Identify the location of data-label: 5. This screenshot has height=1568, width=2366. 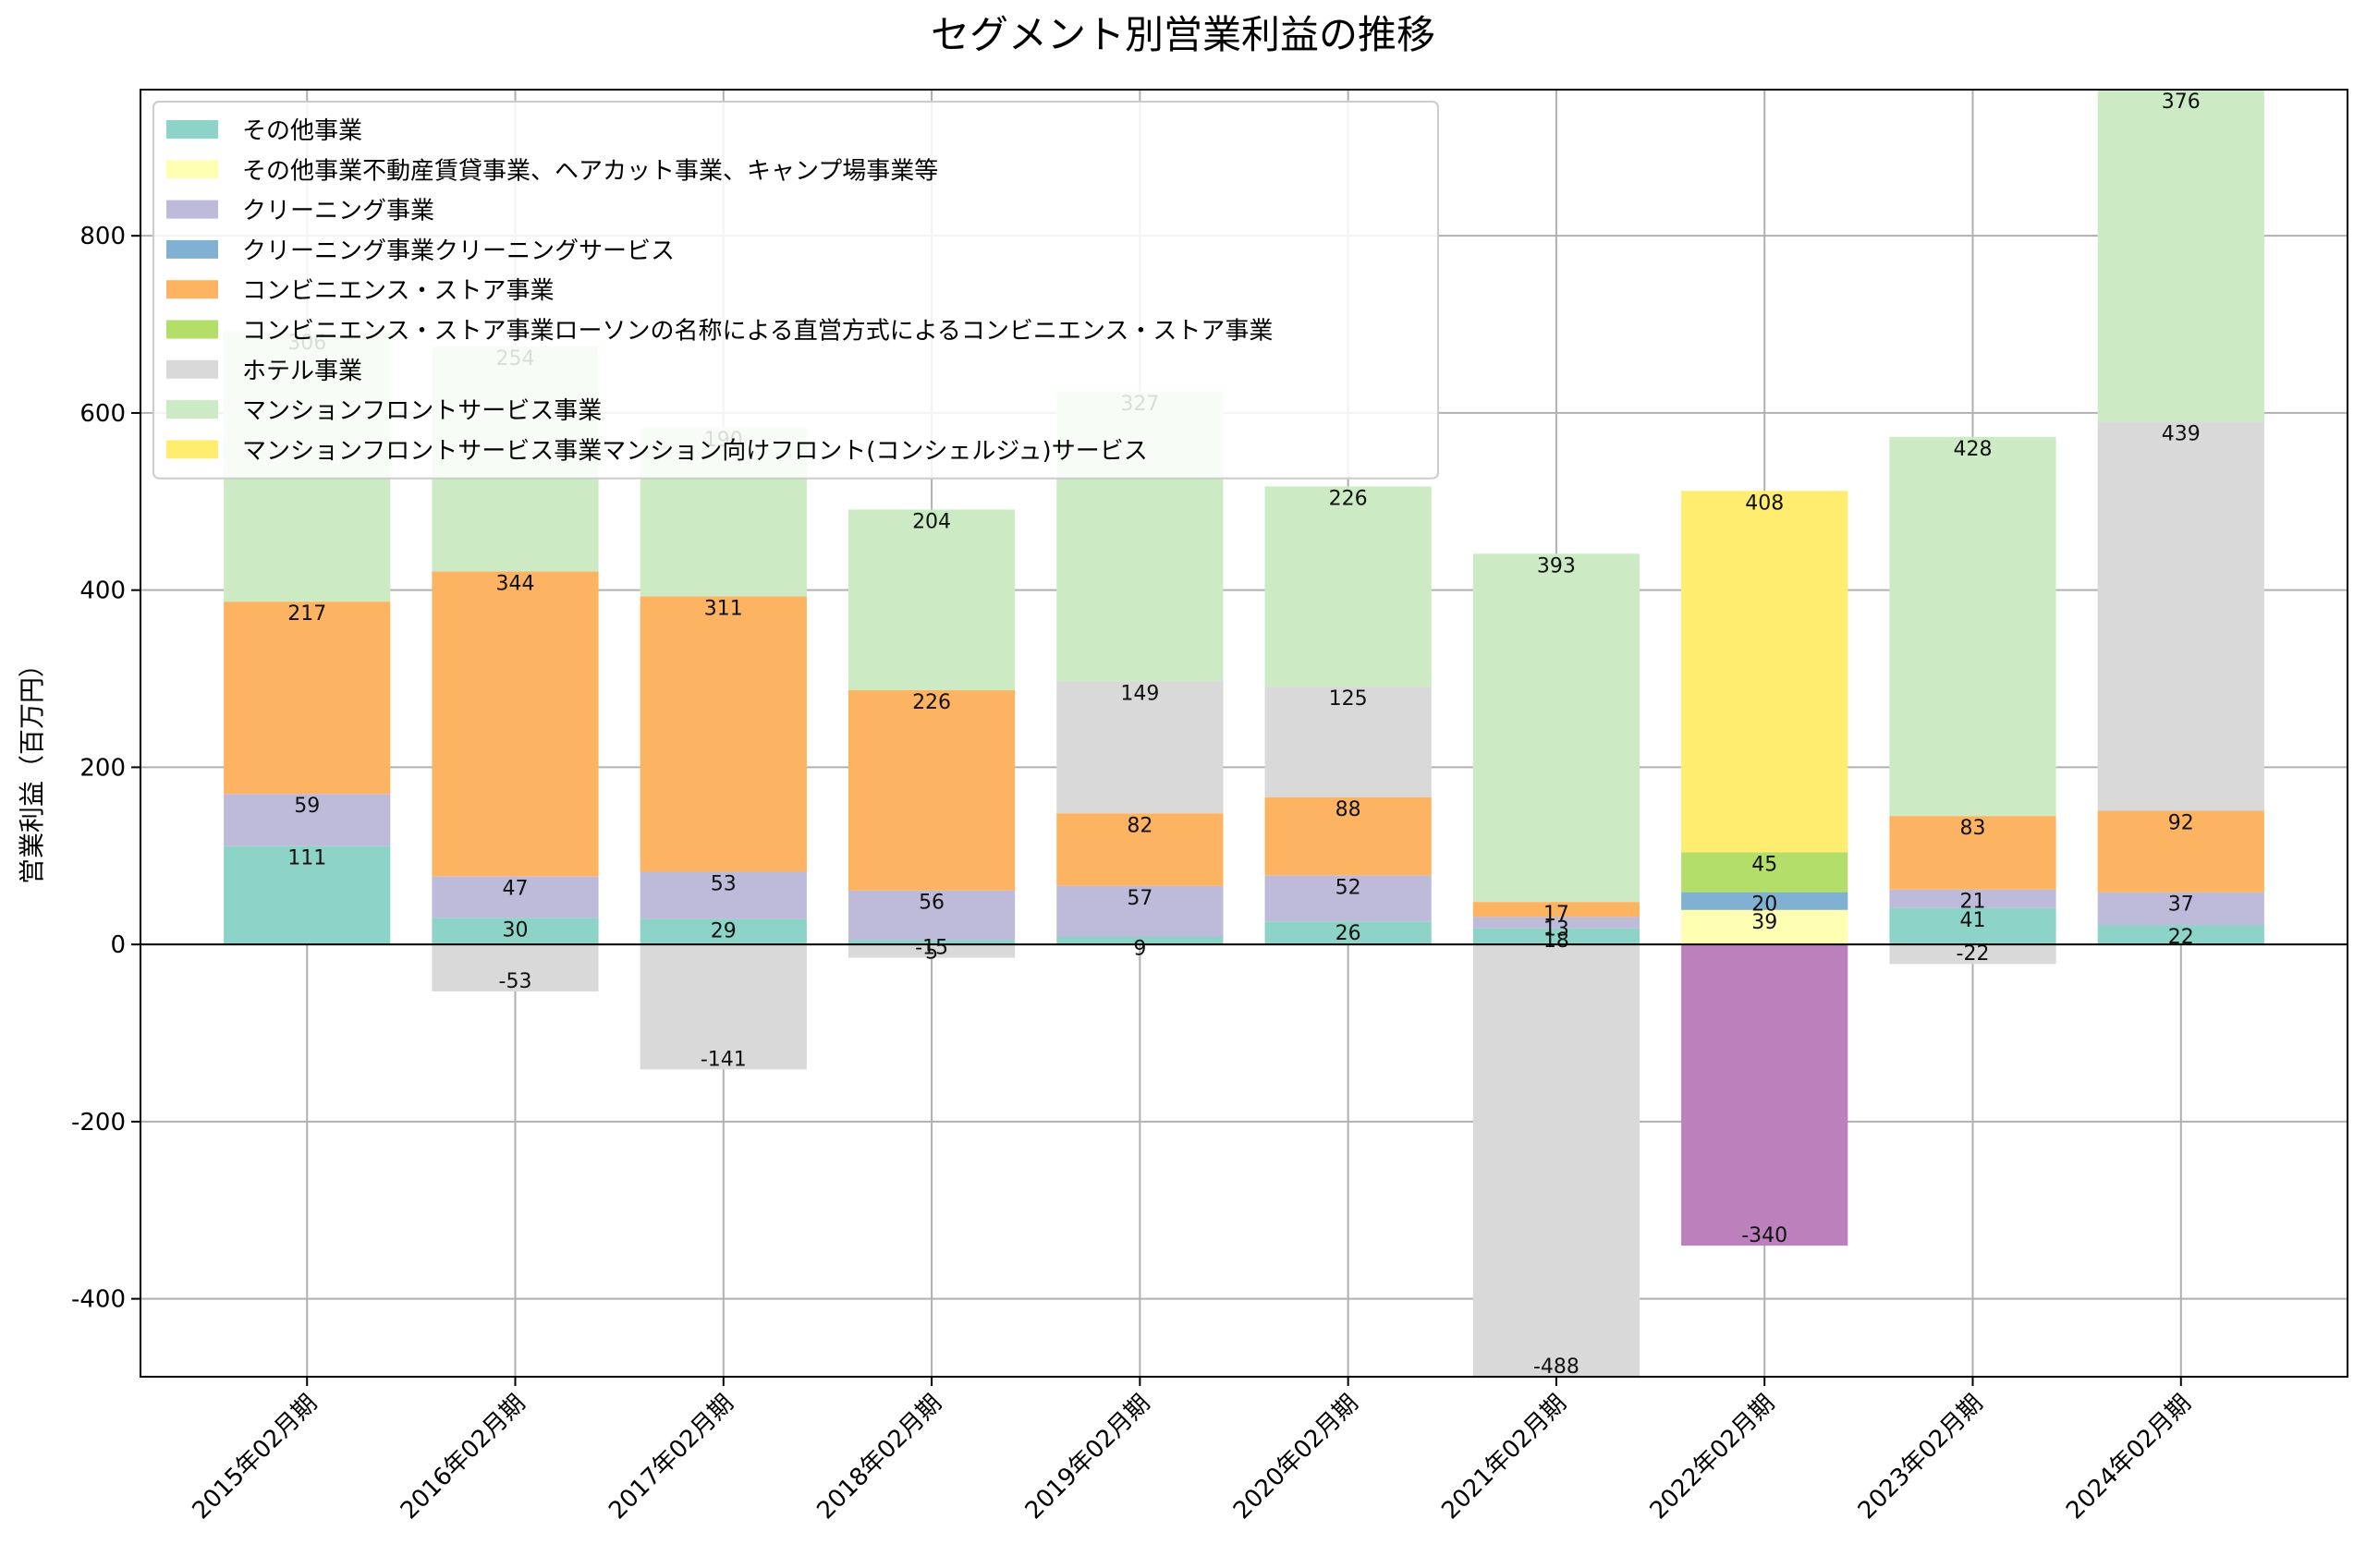
(932, 952).